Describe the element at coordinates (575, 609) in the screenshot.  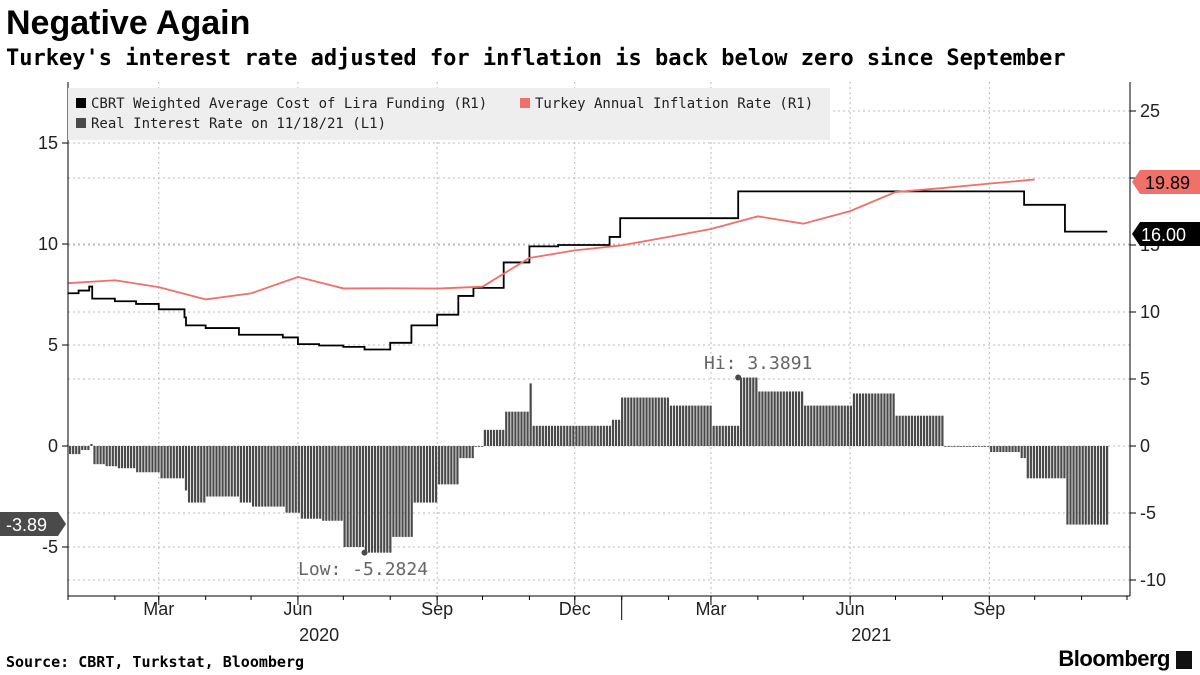
I see `x-tick-label: Dec` at that location.